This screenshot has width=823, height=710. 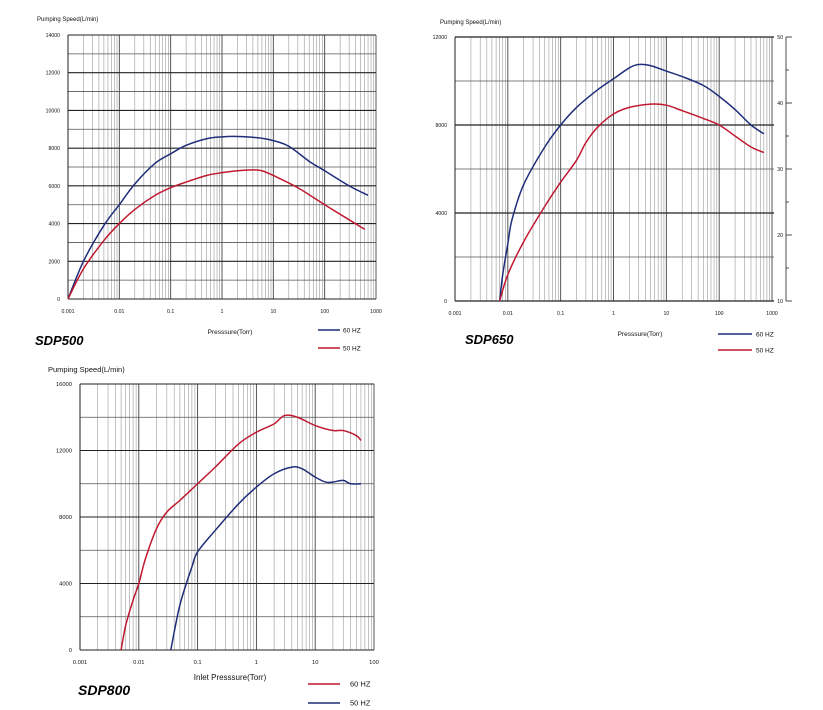 What do you see at coordinates (54, 187) in the screenshot?
I see `y-tick-label: 6000` at bounding box center [54, 187].